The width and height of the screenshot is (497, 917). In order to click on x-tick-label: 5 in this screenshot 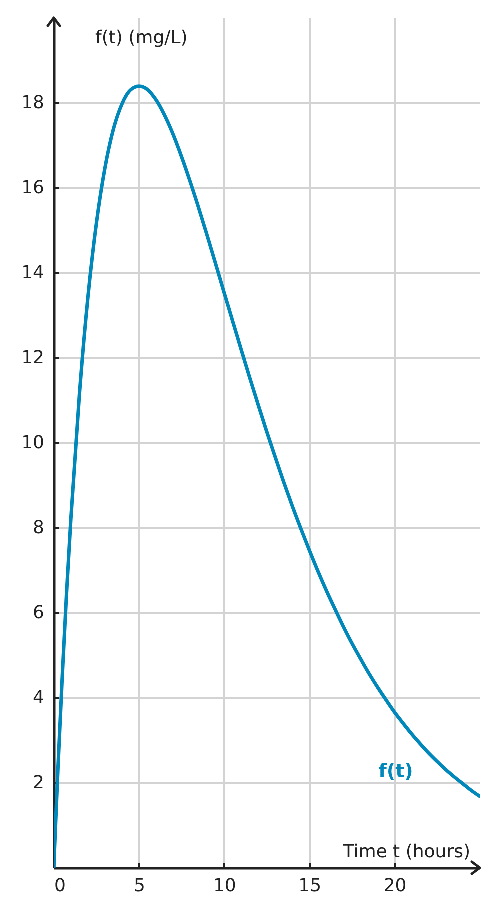, I will do `click(140, 886)`.